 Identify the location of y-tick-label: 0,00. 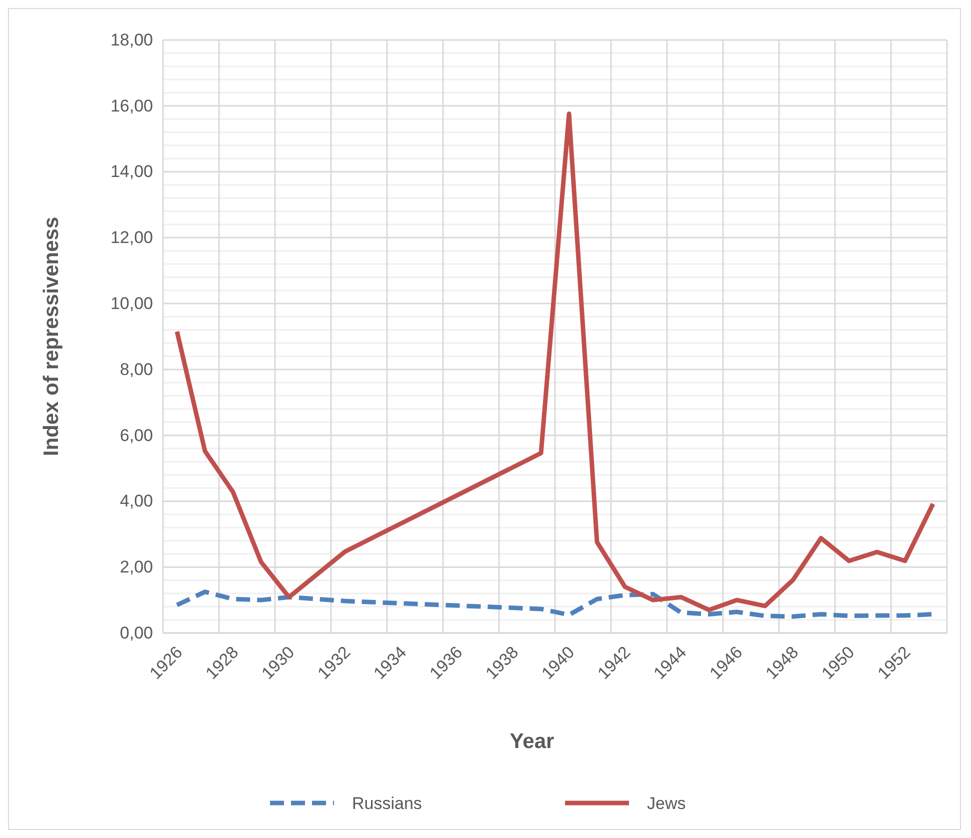
(136, 632).